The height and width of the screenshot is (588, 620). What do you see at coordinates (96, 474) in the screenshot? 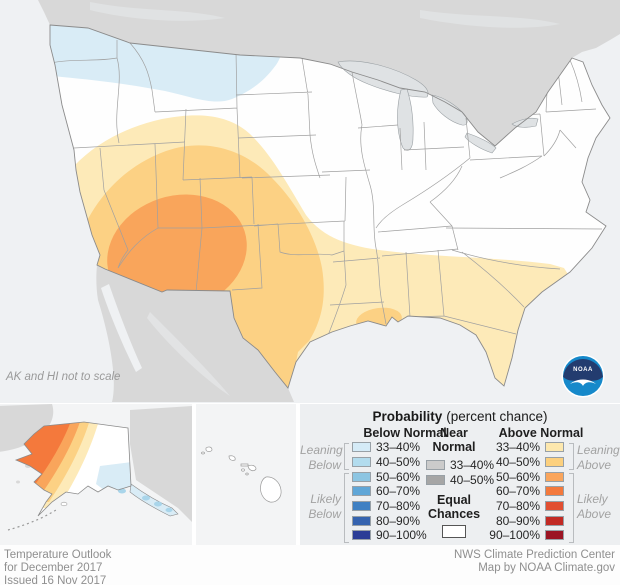
I see `alaska-inset-map` at bounding box center [96, 474].